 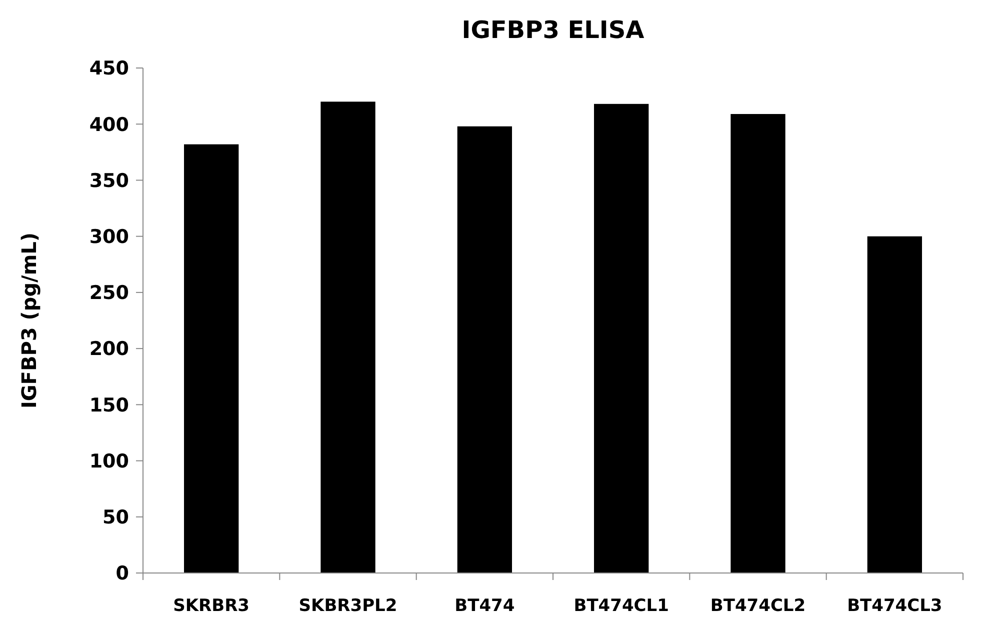 I want to click on x-tick-label: BT474, so click(x=484, y=606).